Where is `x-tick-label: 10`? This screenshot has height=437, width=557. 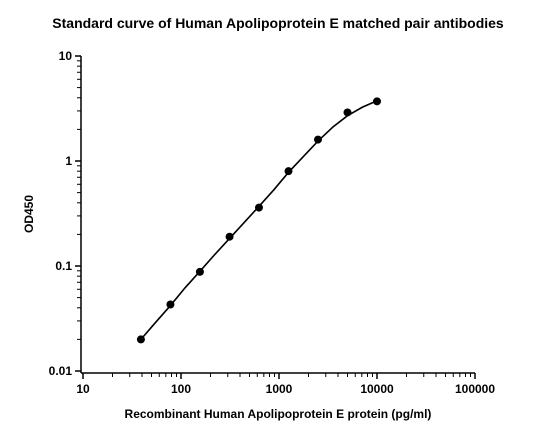
x-tick-label: 10 is located at coordinates (83, 389).